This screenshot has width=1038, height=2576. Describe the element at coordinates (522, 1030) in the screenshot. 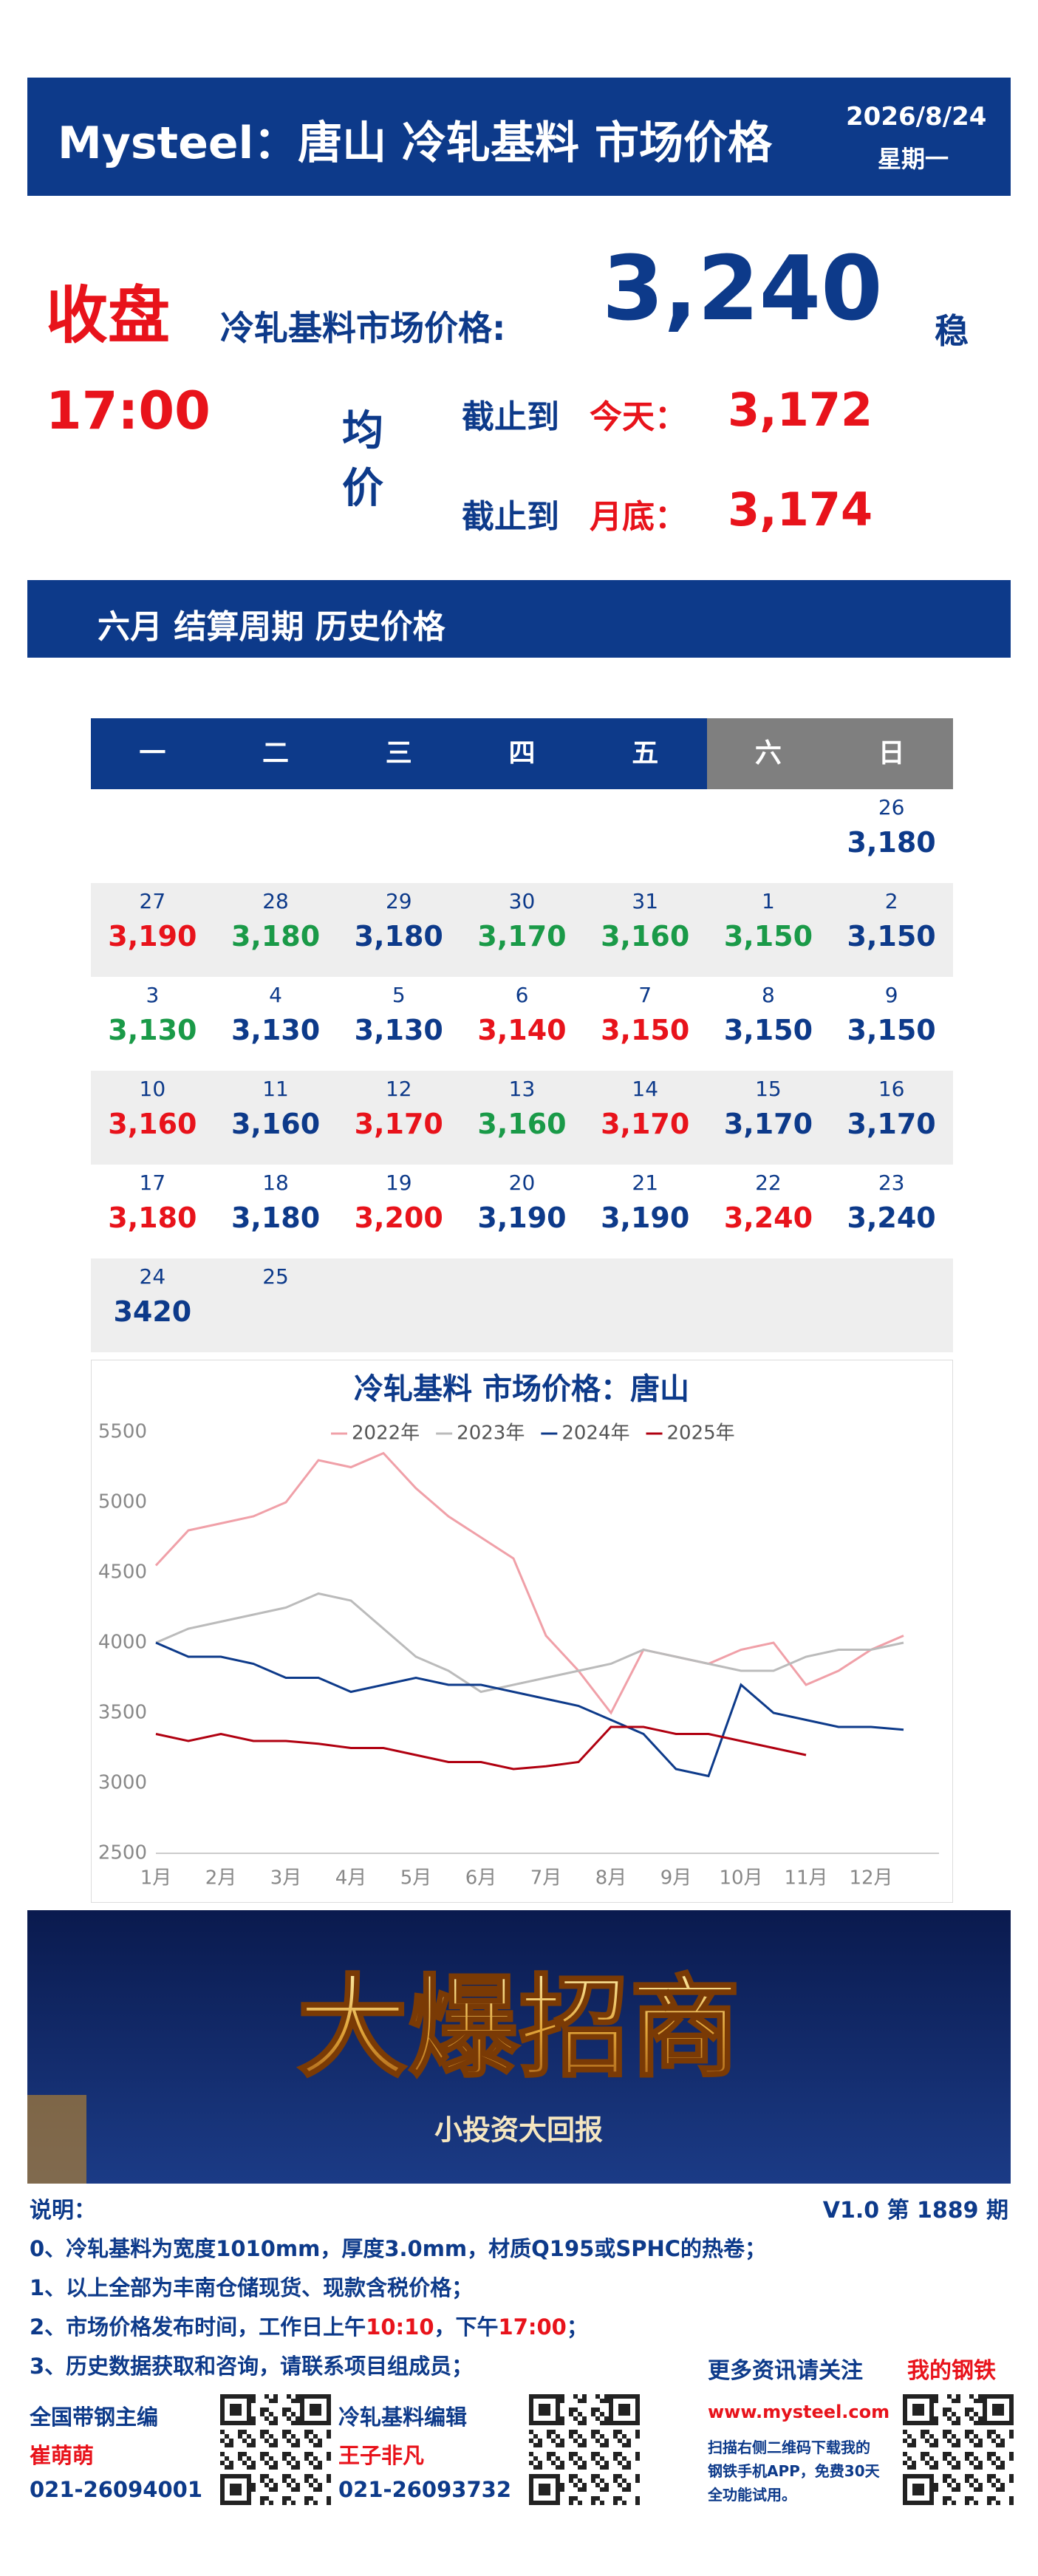

I see `day-price: 3,140` at that location.